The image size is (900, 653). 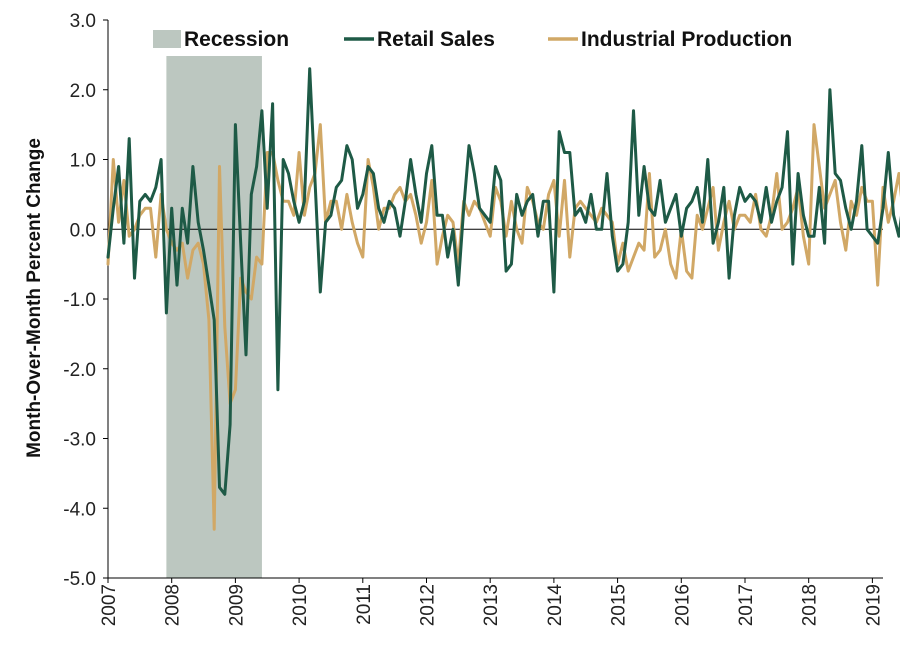 I want to click on x-tick-label: 2010, so click(x=300, y=605).